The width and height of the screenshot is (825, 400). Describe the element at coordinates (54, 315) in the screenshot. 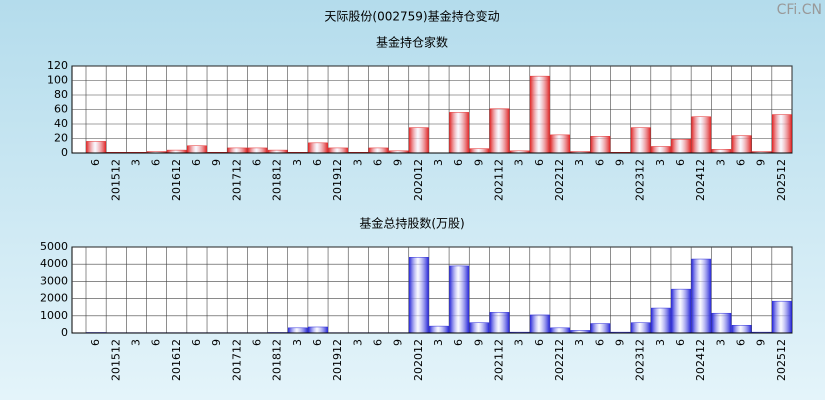

I see `y-tick-label: 1000` at that location.